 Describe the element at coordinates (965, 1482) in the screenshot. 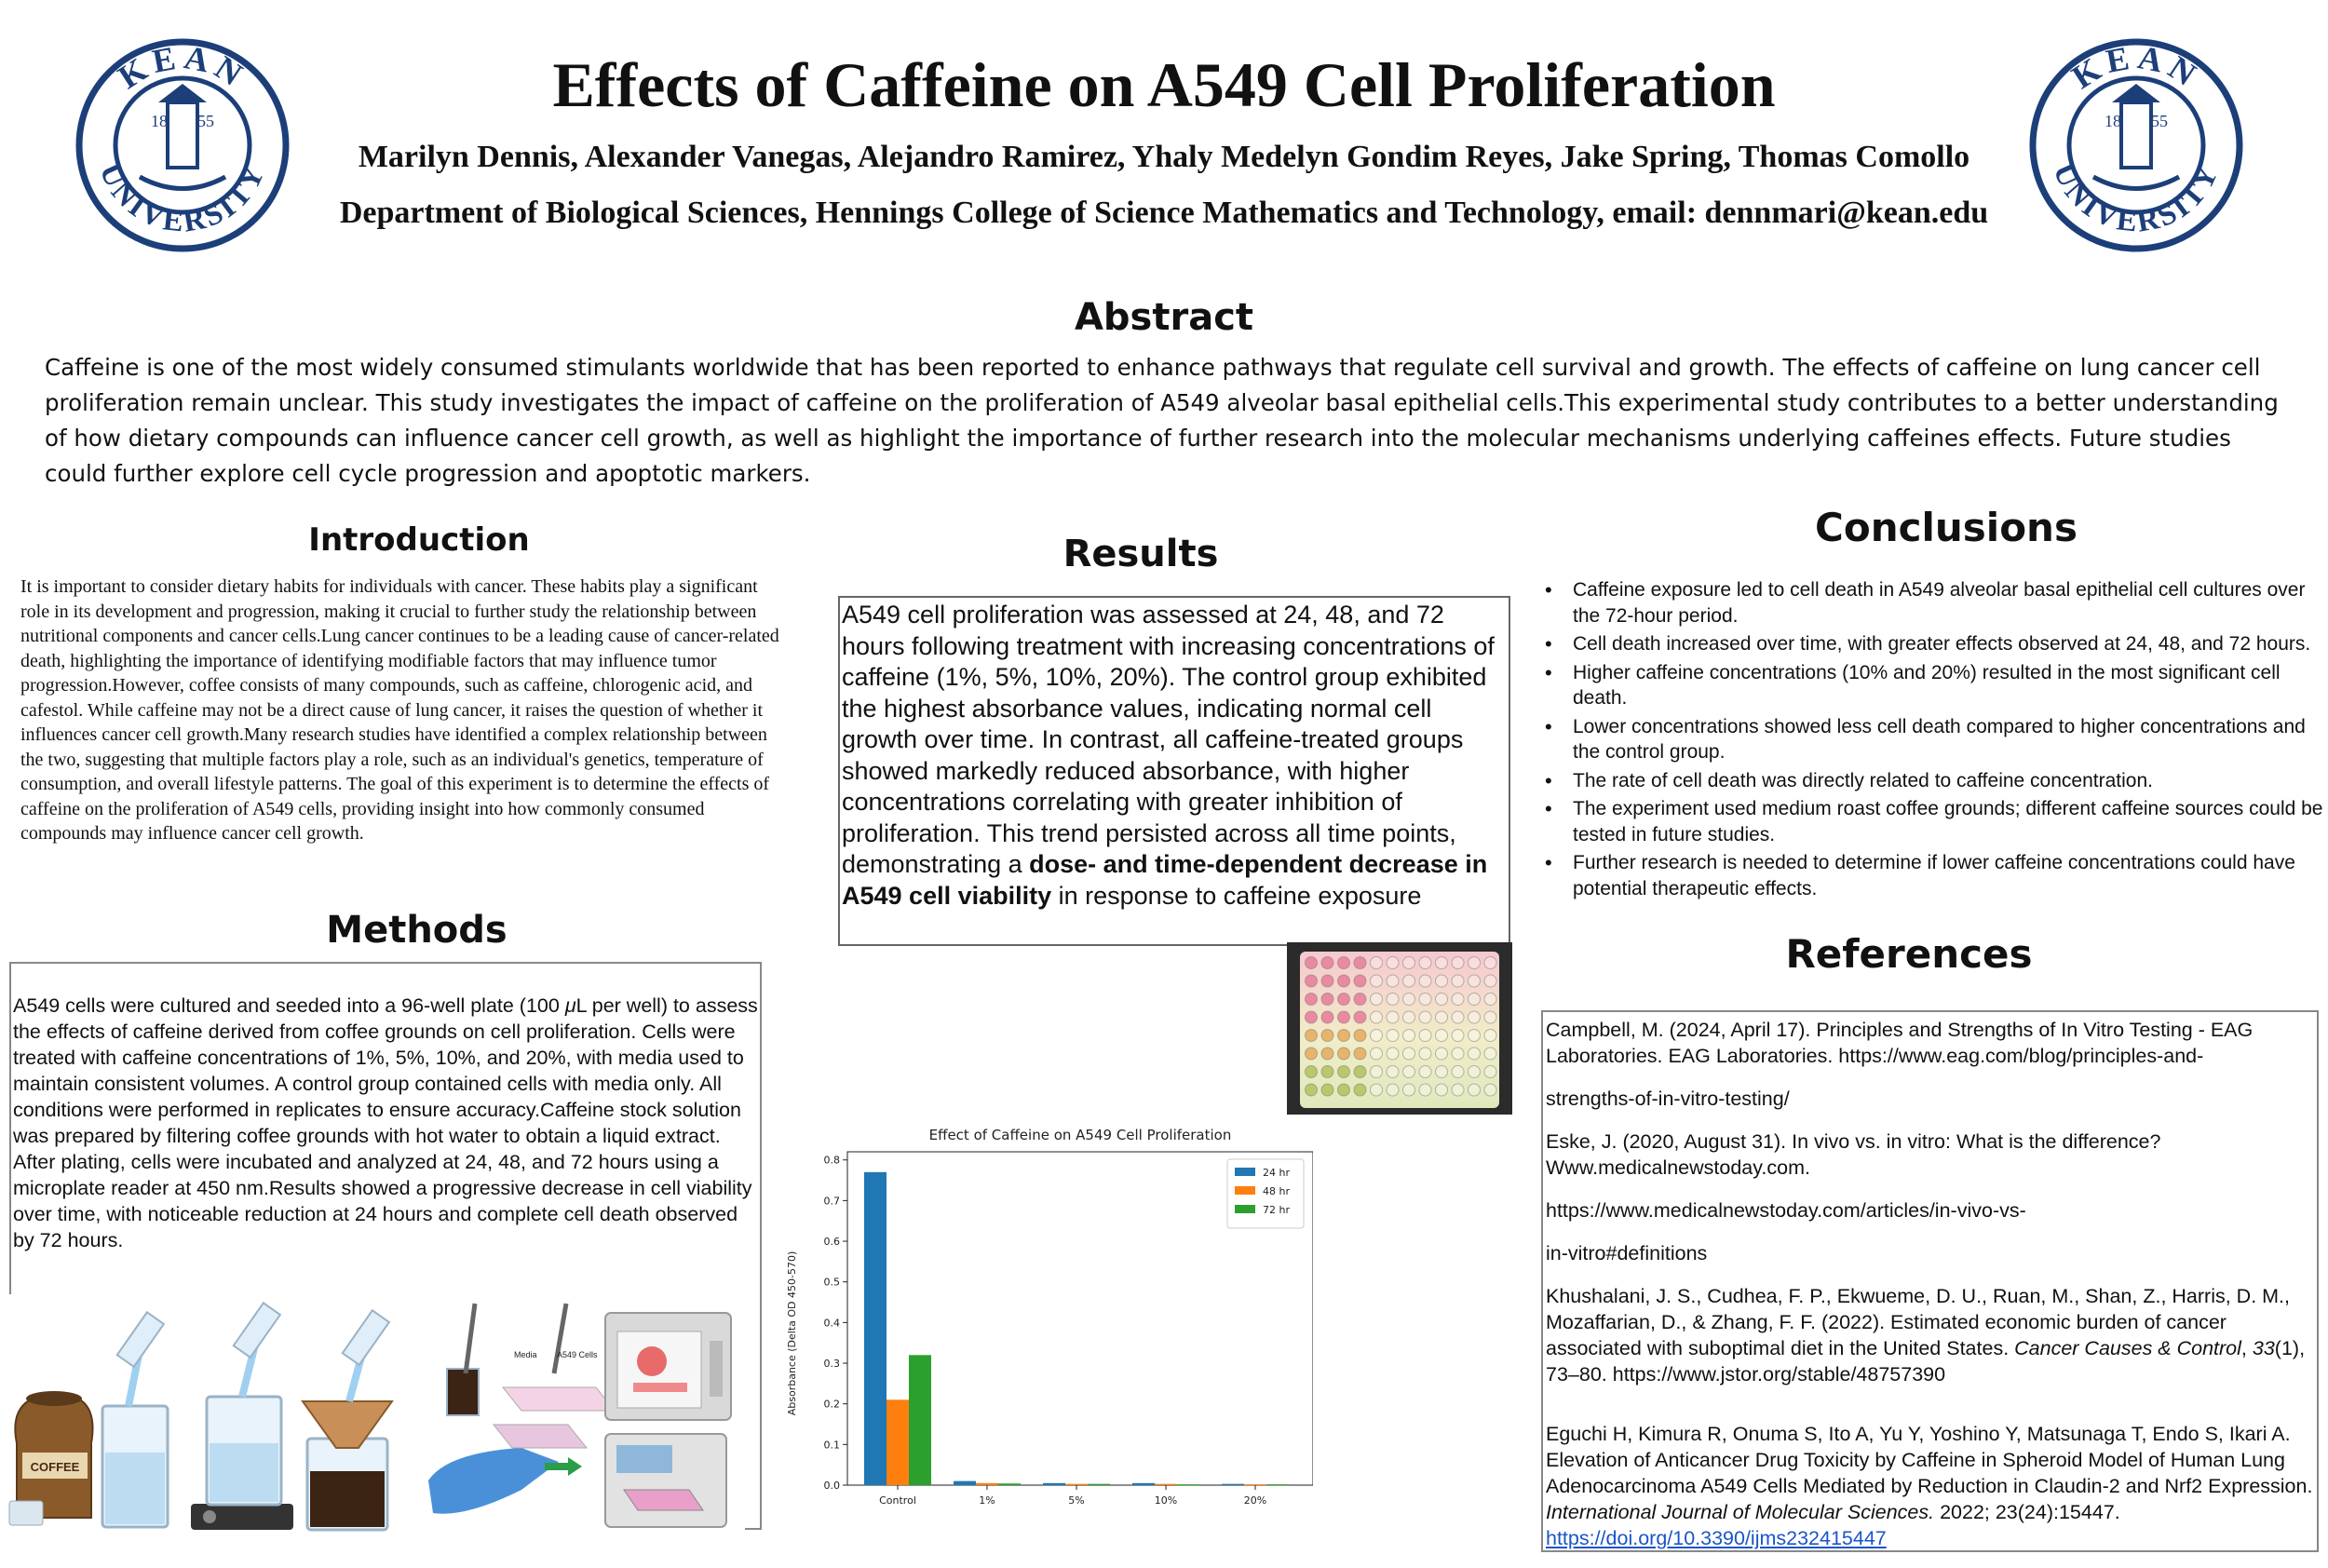

I see `bar-24-hr-1%` at that location.